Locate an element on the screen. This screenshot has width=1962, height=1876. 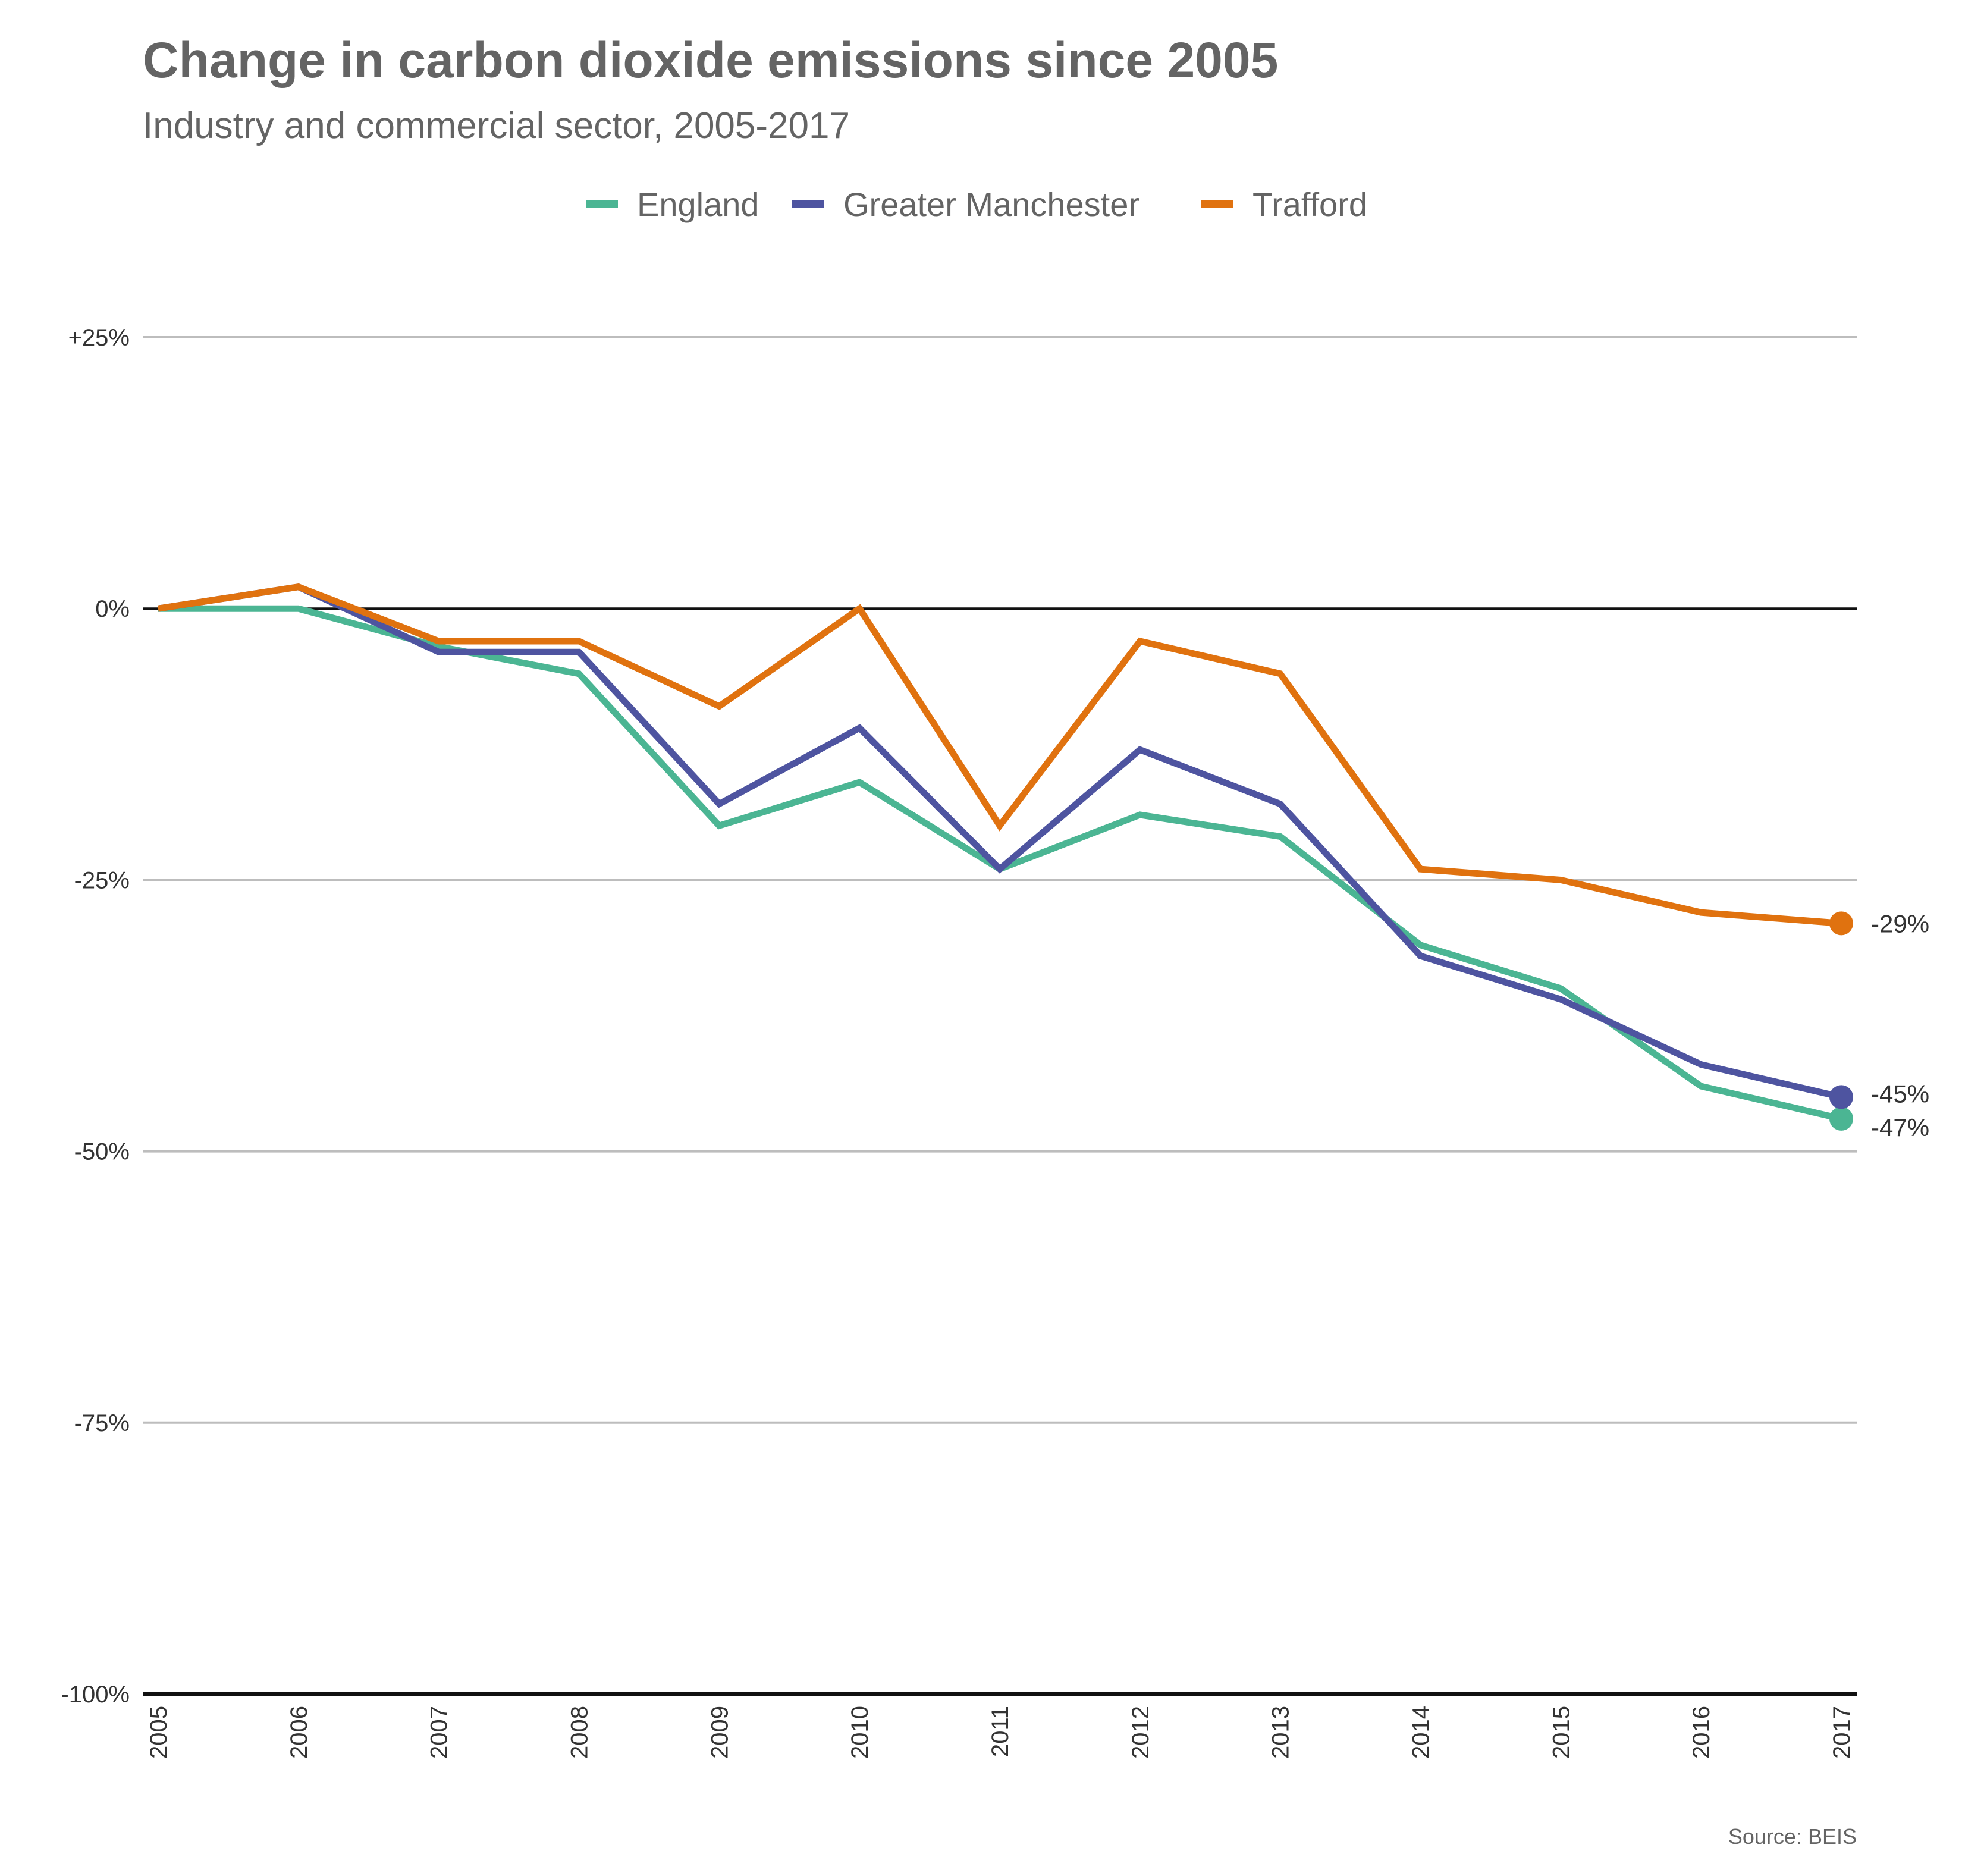
end-value-label: -29% is located at coordinates (1900, 923).